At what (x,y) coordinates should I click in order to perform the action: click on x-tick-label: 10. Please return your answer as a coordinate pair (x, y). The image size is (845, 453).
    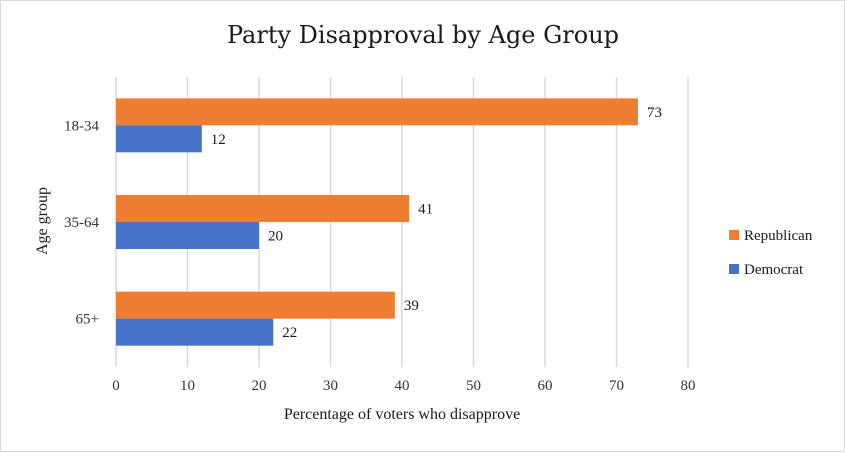
    Looking at the image, I should click on (187, 386).